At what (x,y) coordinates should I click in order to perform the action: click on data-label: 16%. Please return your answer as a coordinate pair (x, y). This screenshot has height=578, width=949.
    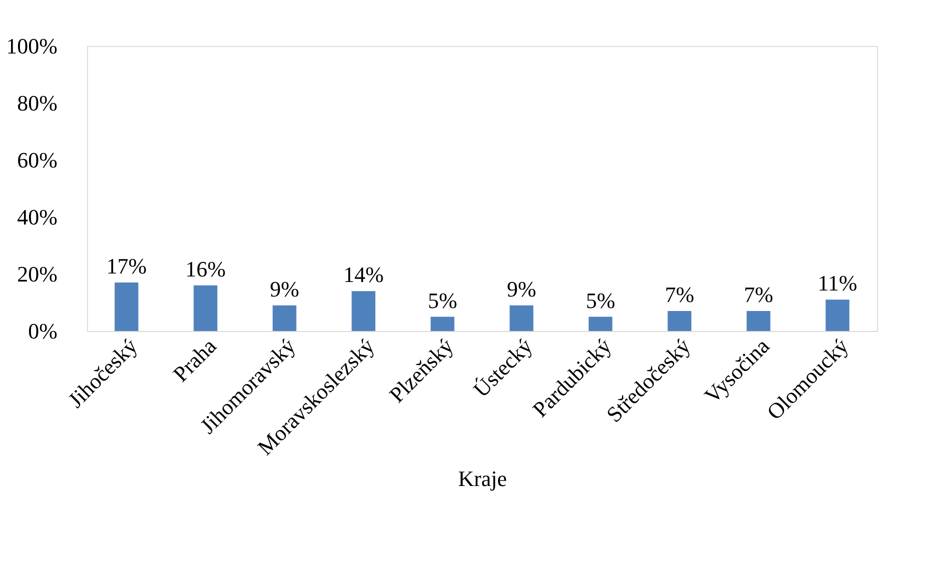
    Looking at the image, I should click on (205, 269).